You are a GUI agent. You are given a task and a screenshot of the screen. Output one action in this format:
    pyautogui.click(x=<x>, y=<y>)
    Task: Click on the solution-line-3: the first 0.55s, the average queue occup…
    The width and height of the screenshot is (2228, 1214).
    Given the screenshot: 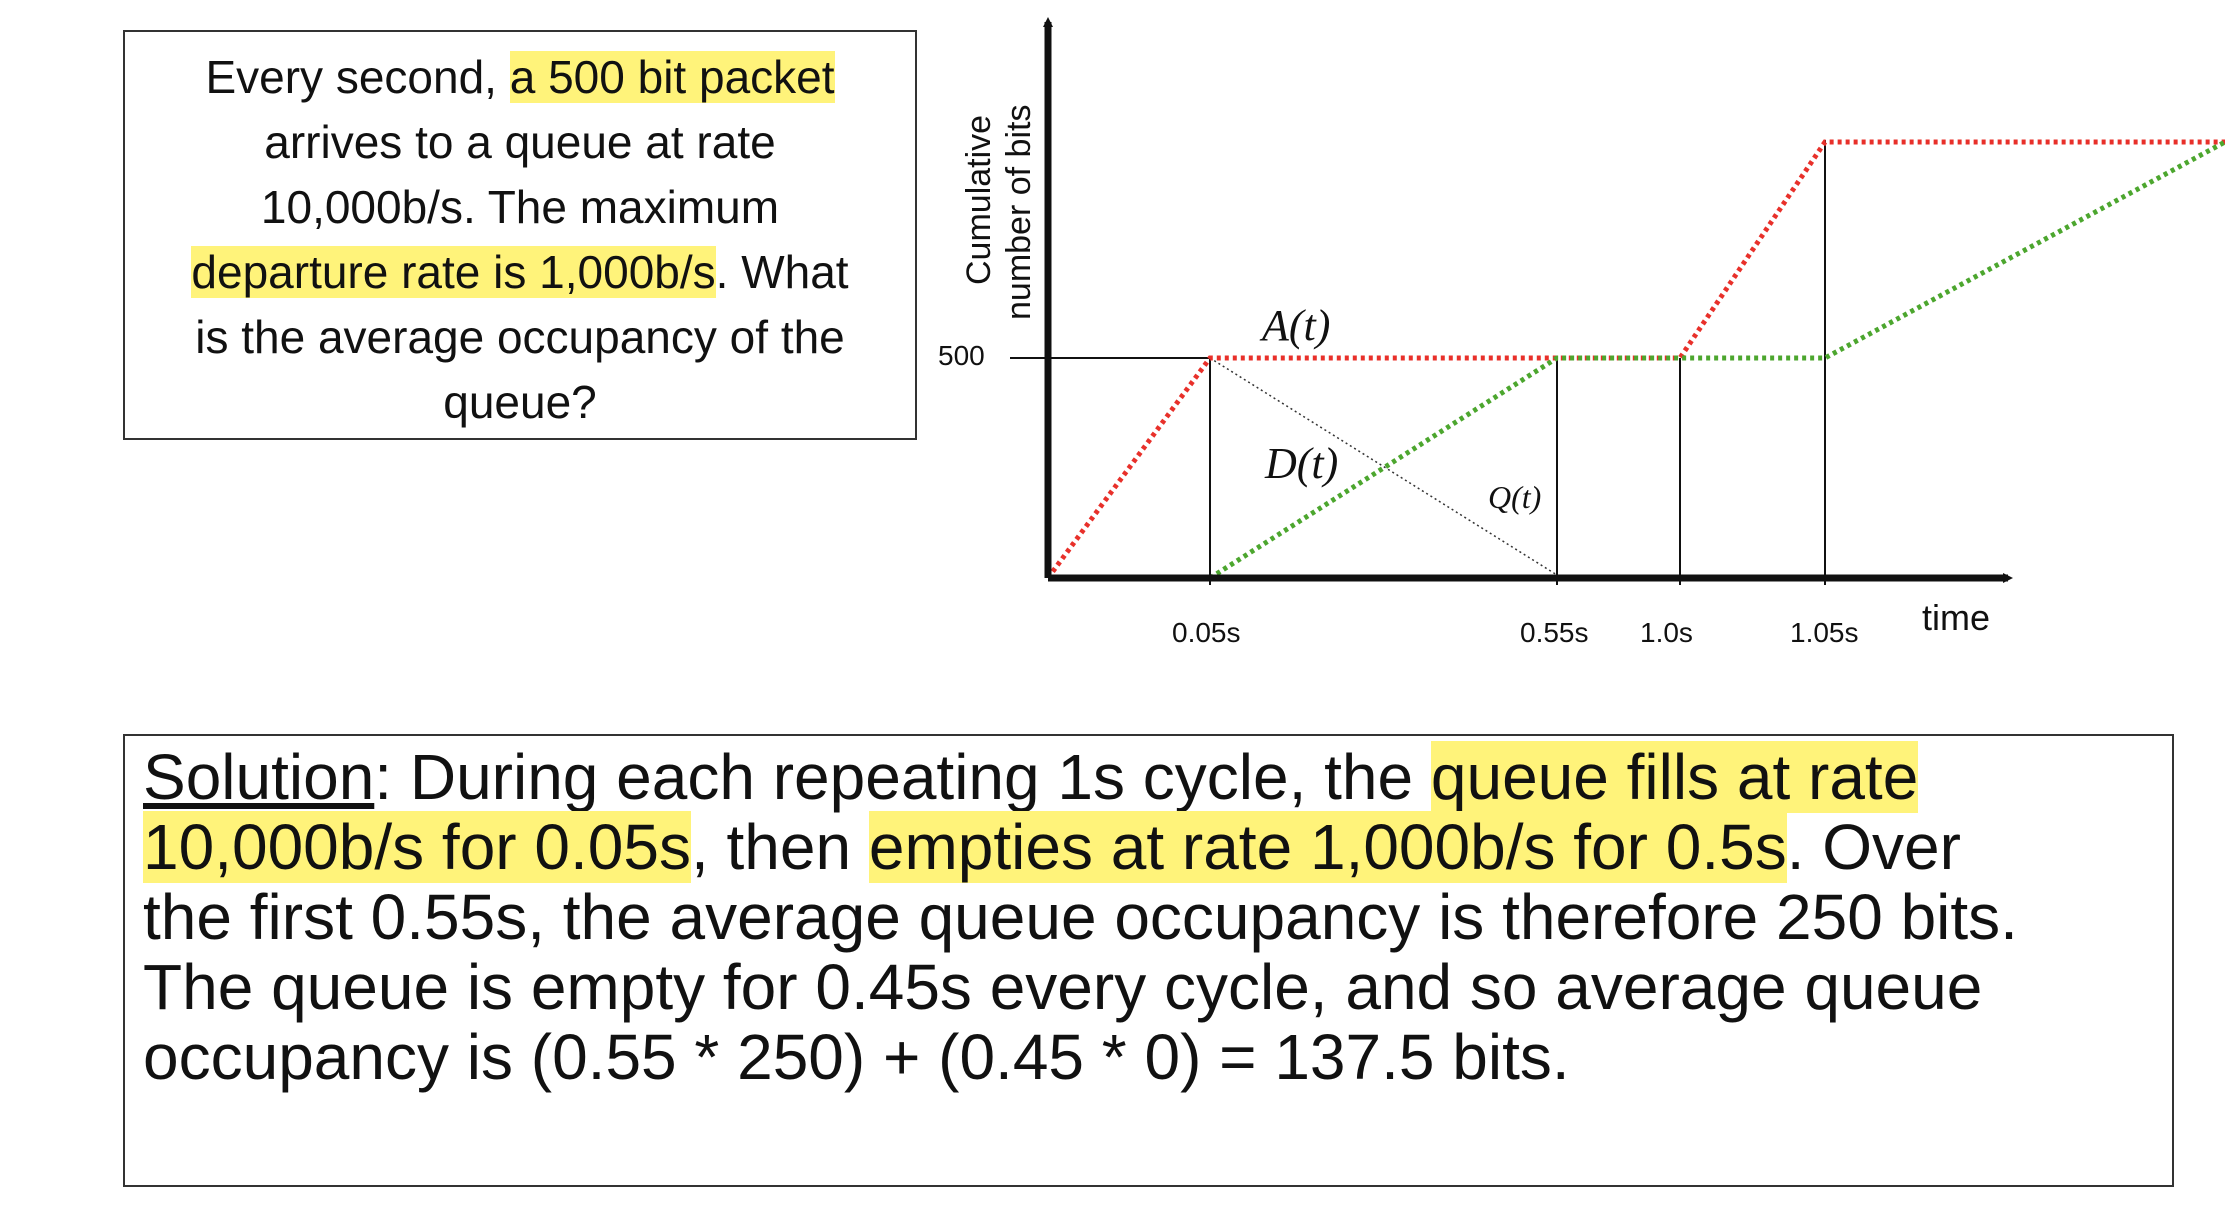 What is the action you would take?
    pyautogui.click(x=1080, y=917)
    